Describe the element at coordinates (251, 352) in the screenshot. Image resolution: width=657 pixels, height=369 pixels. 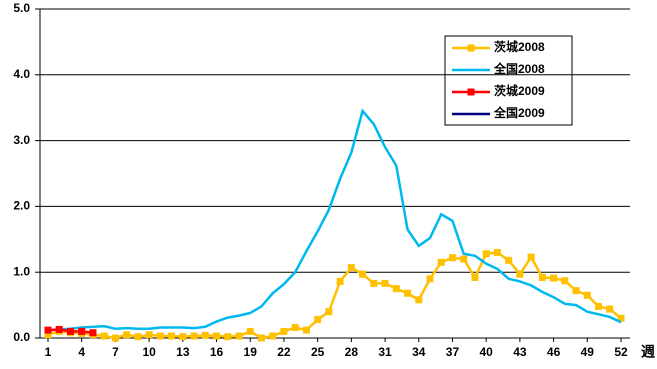
I see `x-tick-label: 19` at that location.